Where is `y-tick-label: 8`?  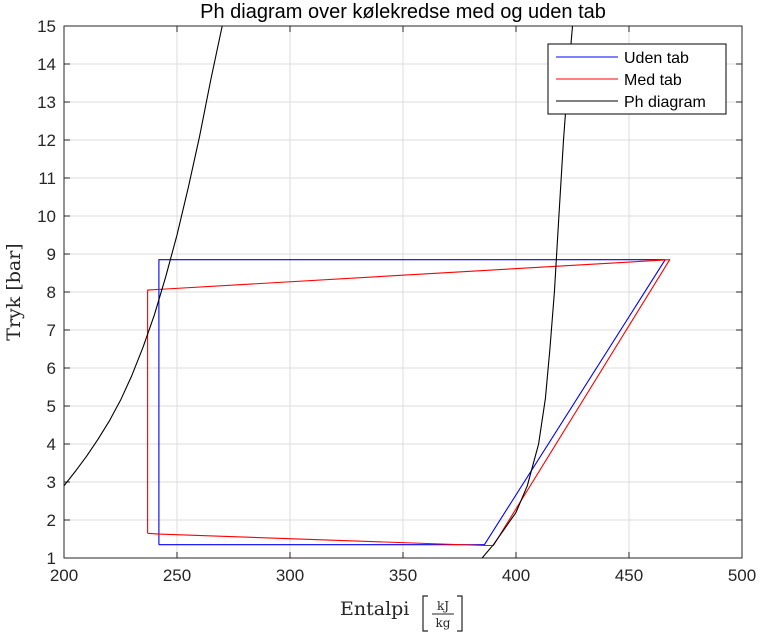 y-tick-label: 8 is located at coordinates (51, 292).